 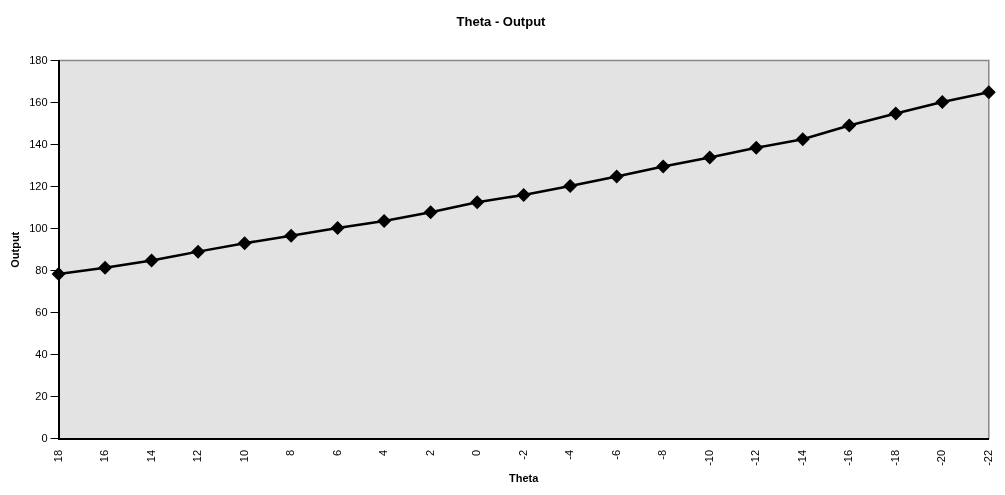 What do you see at coordinates (383, 453) in the screenshot?
I see `x-tick-label: 4` at bounding box center [383, 453].